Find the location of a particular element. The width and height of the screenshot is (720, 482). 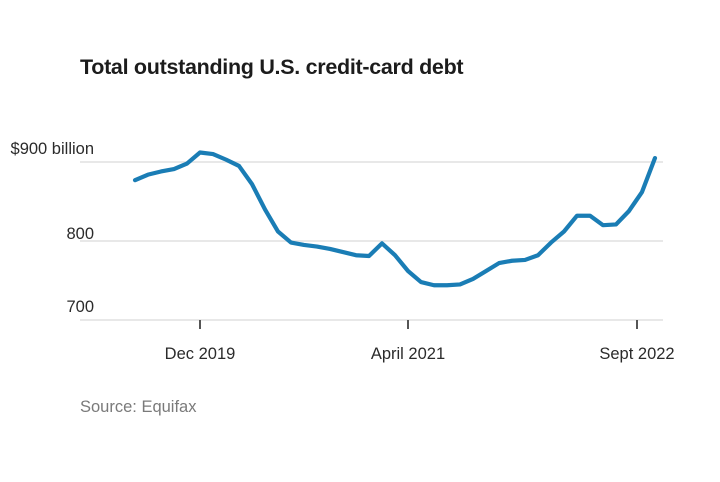

x-axis-ticks is located at coordinates (418, 324).